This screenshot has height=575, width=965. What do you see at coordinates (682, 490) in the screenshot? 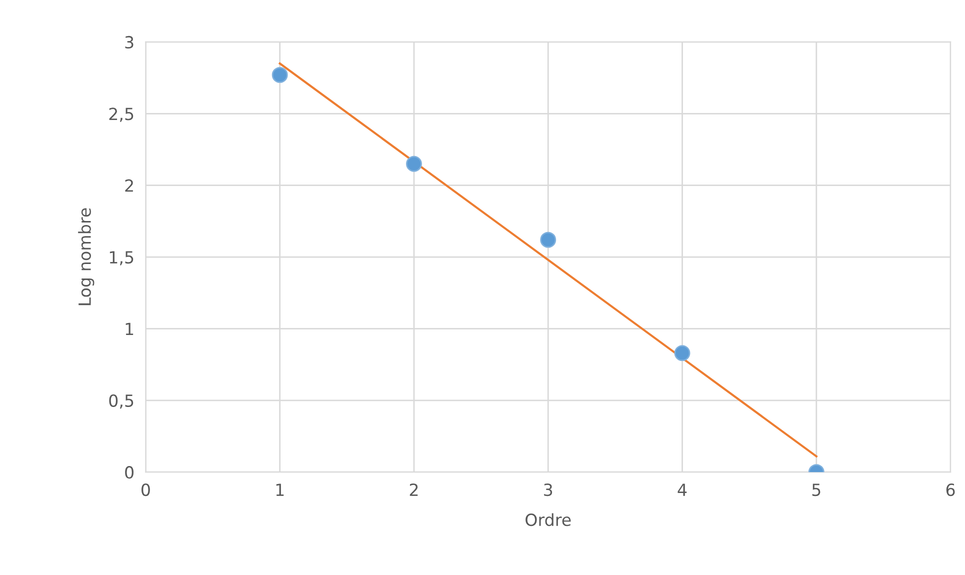
I see `x-tick-label: 4` at bounding box center [682, 490].